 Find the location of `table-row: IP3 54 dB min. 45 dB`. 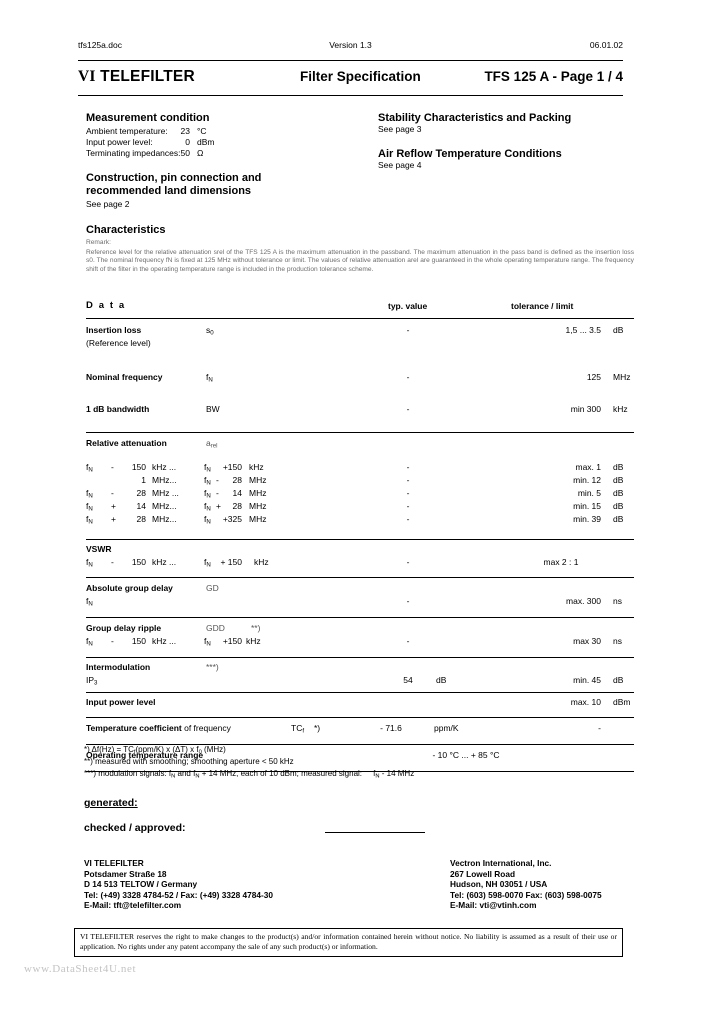

table-row: IP3 54 dB min. 45 dB is located at coordinates (360, 681).